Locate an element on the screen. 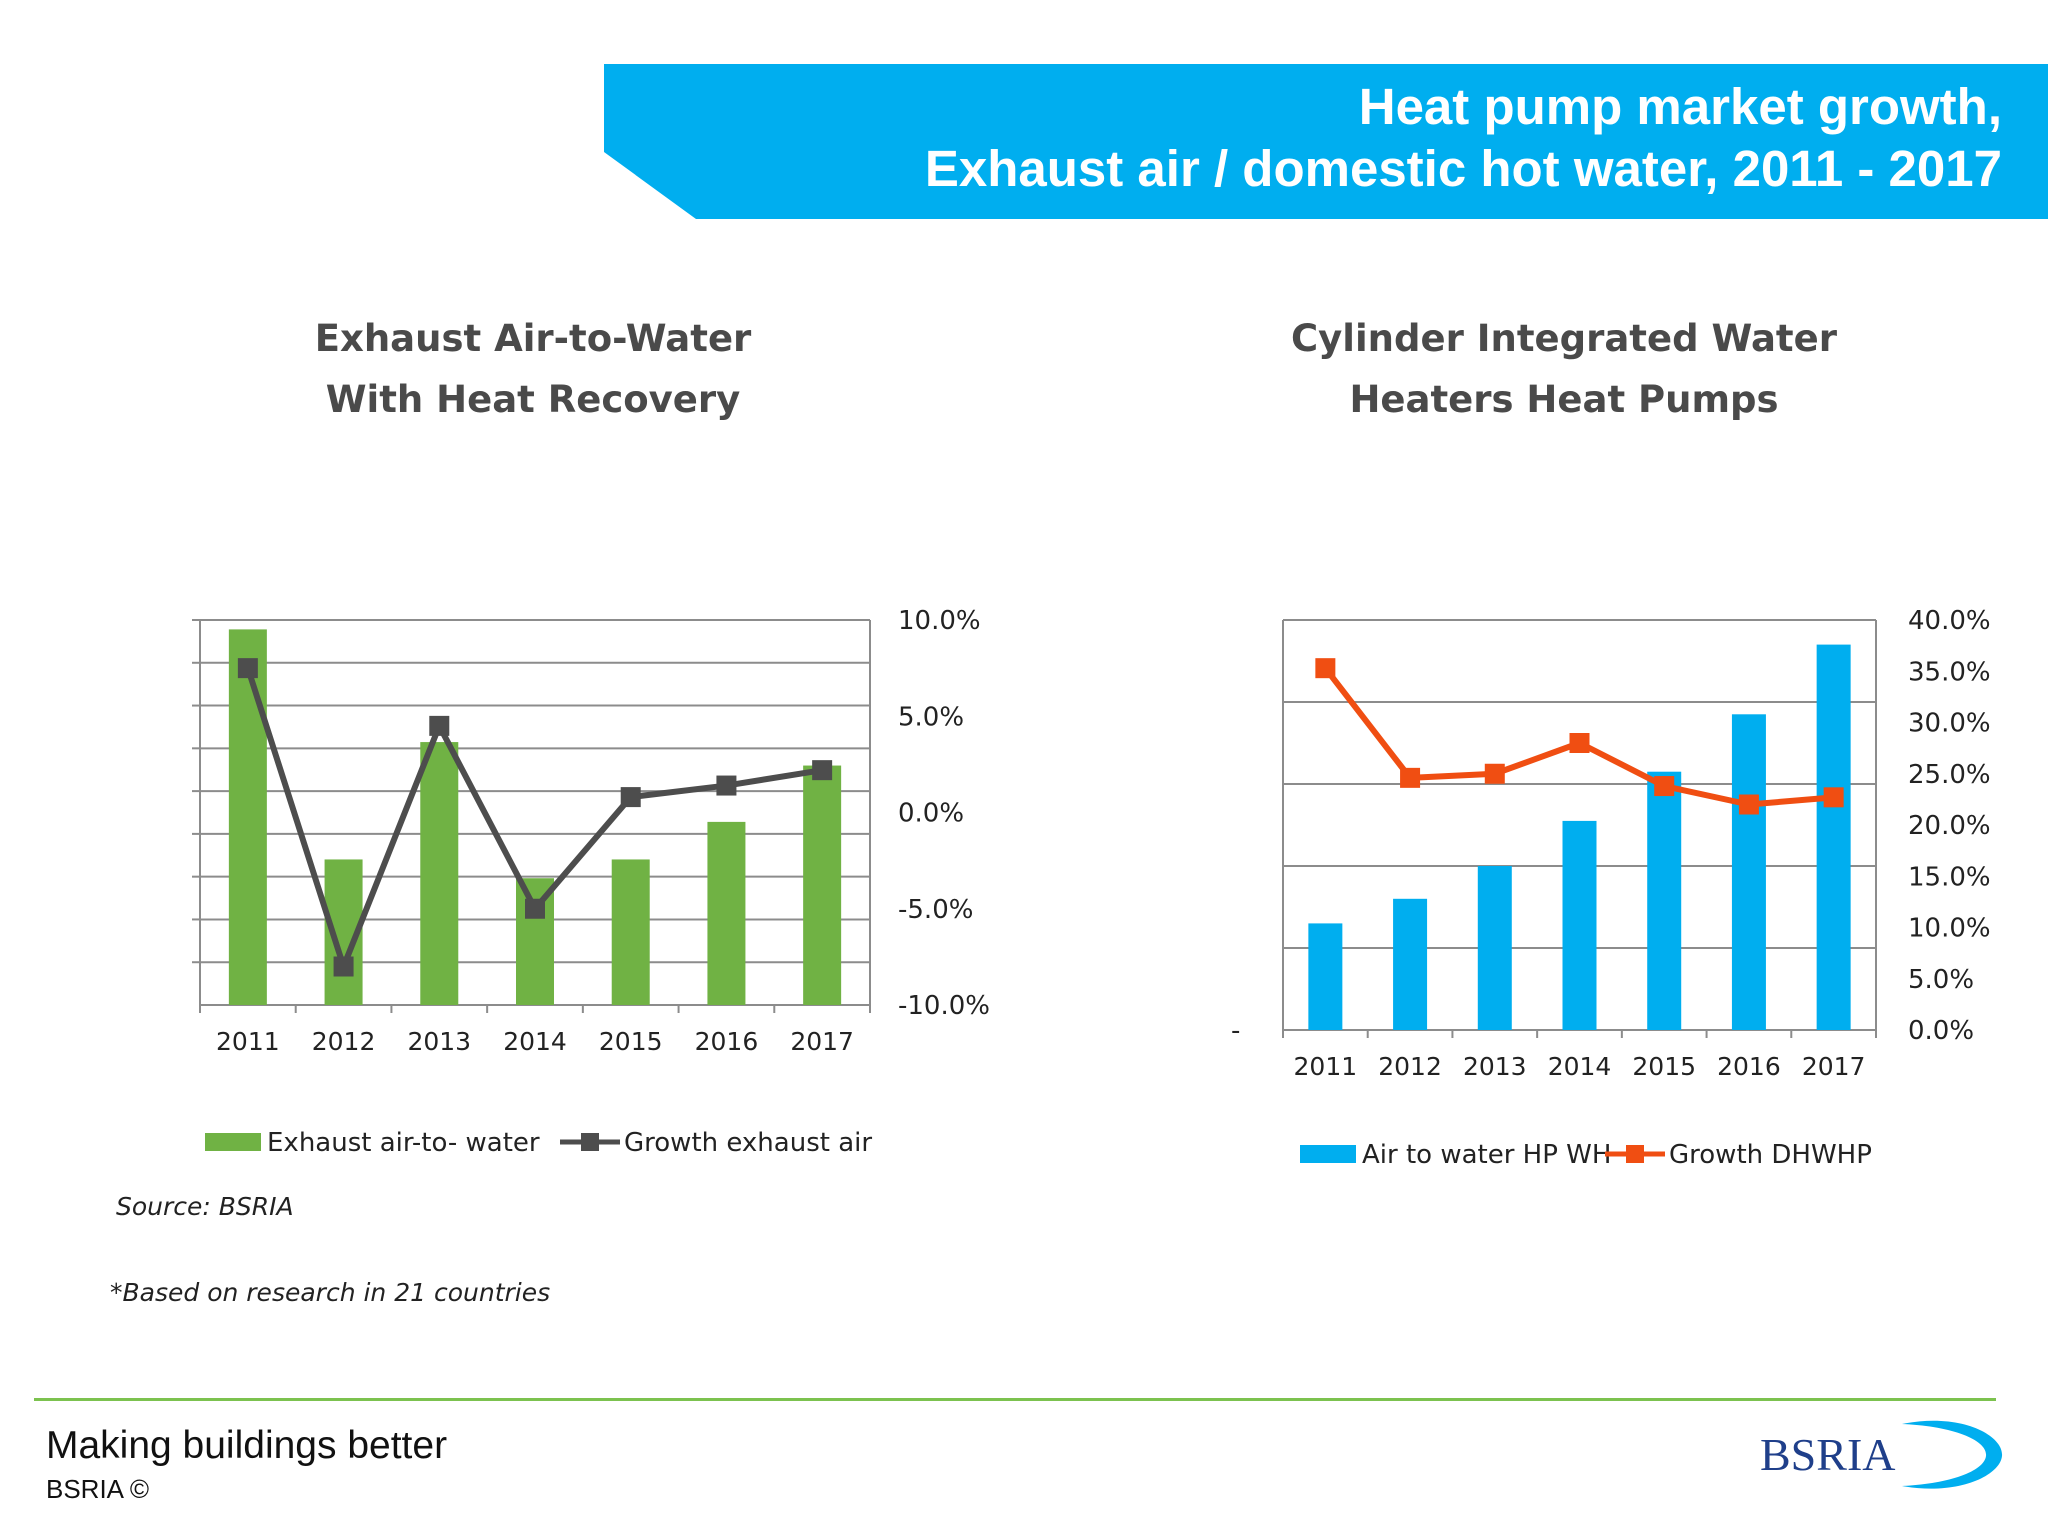 Image resolution: width=2048 pixels, height=1536 pixels. bsria-logo: BSRIA is located at coordinates (1881, 1454).